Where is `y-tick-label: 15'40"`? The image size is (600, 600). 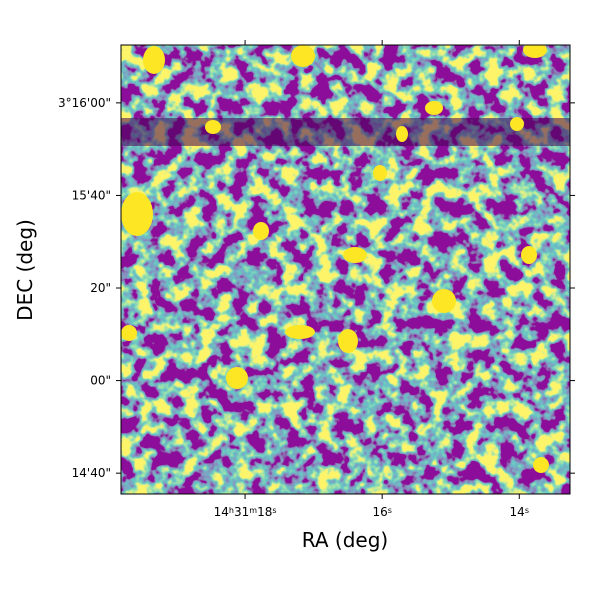 y-tick-label: 15'40" is located at coordinates (91, 195).